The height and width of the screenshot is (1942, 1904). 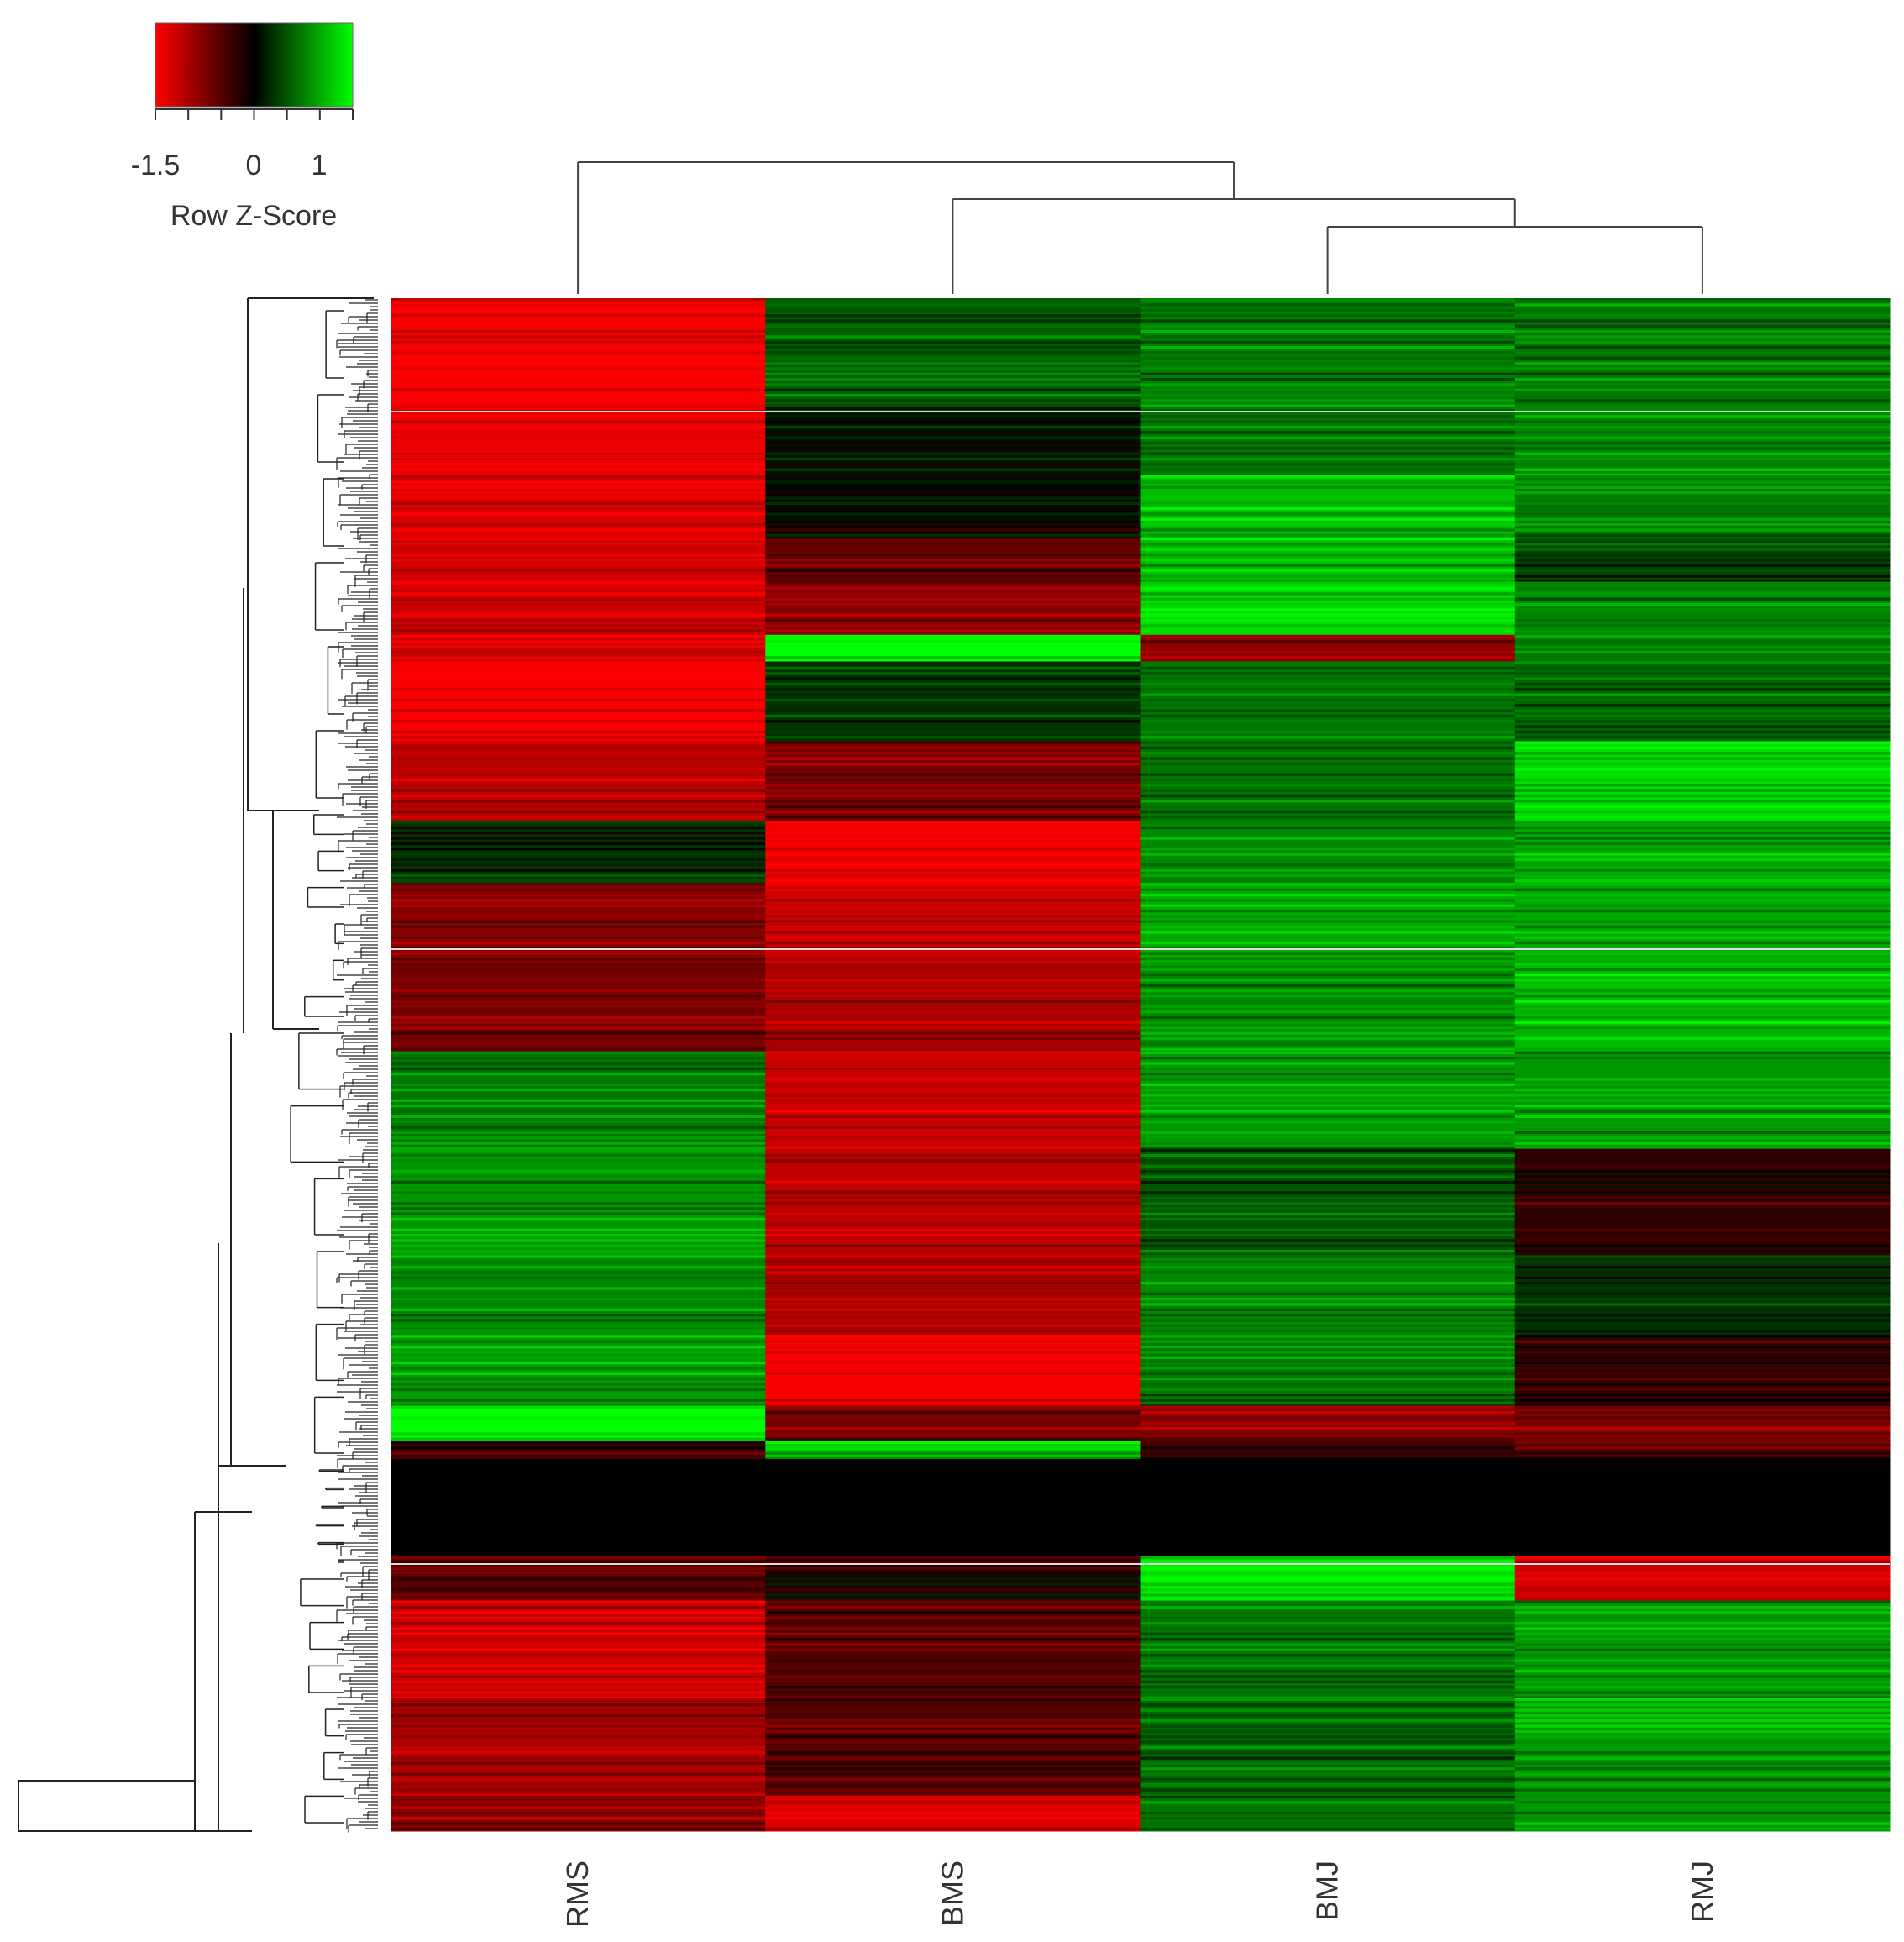 What do you see at coordinates (952, 1893) in the screenshot?
I see `column-label-bms: BMS` at bounding box center [952, 1893].